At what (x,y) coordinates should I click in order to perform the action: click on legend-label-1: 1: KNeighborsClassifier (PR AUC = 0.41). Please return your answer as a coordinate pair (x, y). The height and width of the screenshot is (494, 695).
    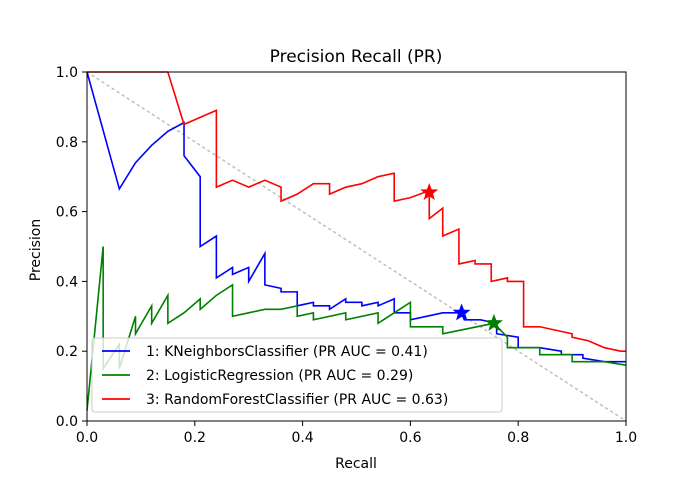
    Looking at the image, I should click on (287, 352).